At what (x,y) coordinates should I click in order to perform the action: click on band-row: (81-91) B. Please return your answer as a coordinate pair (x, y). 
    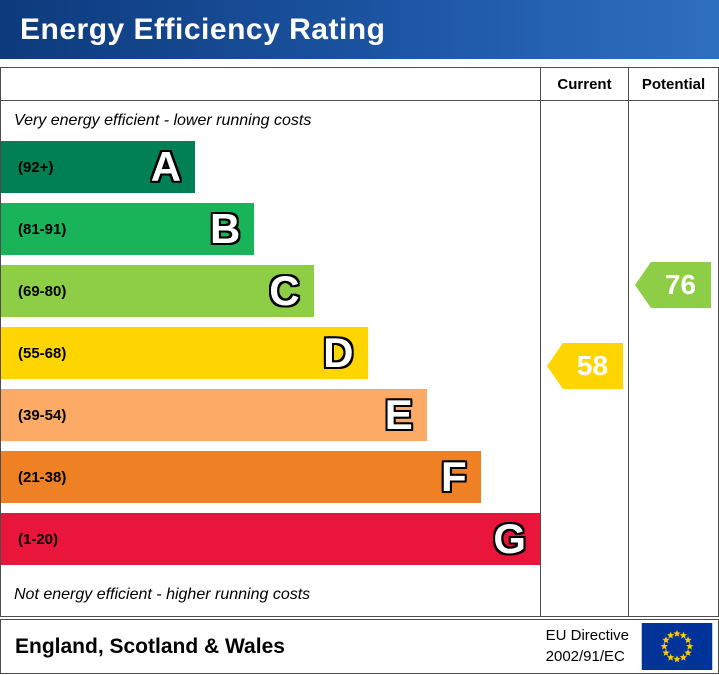
    Looking at the image, I should click on (270, 229).